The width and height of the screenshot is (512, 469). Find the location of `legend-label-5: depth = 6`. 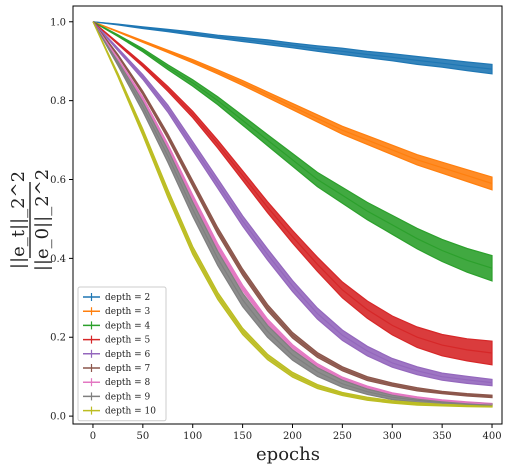

legend-label-5: depth = 6 is located at coordinates (128, 355).